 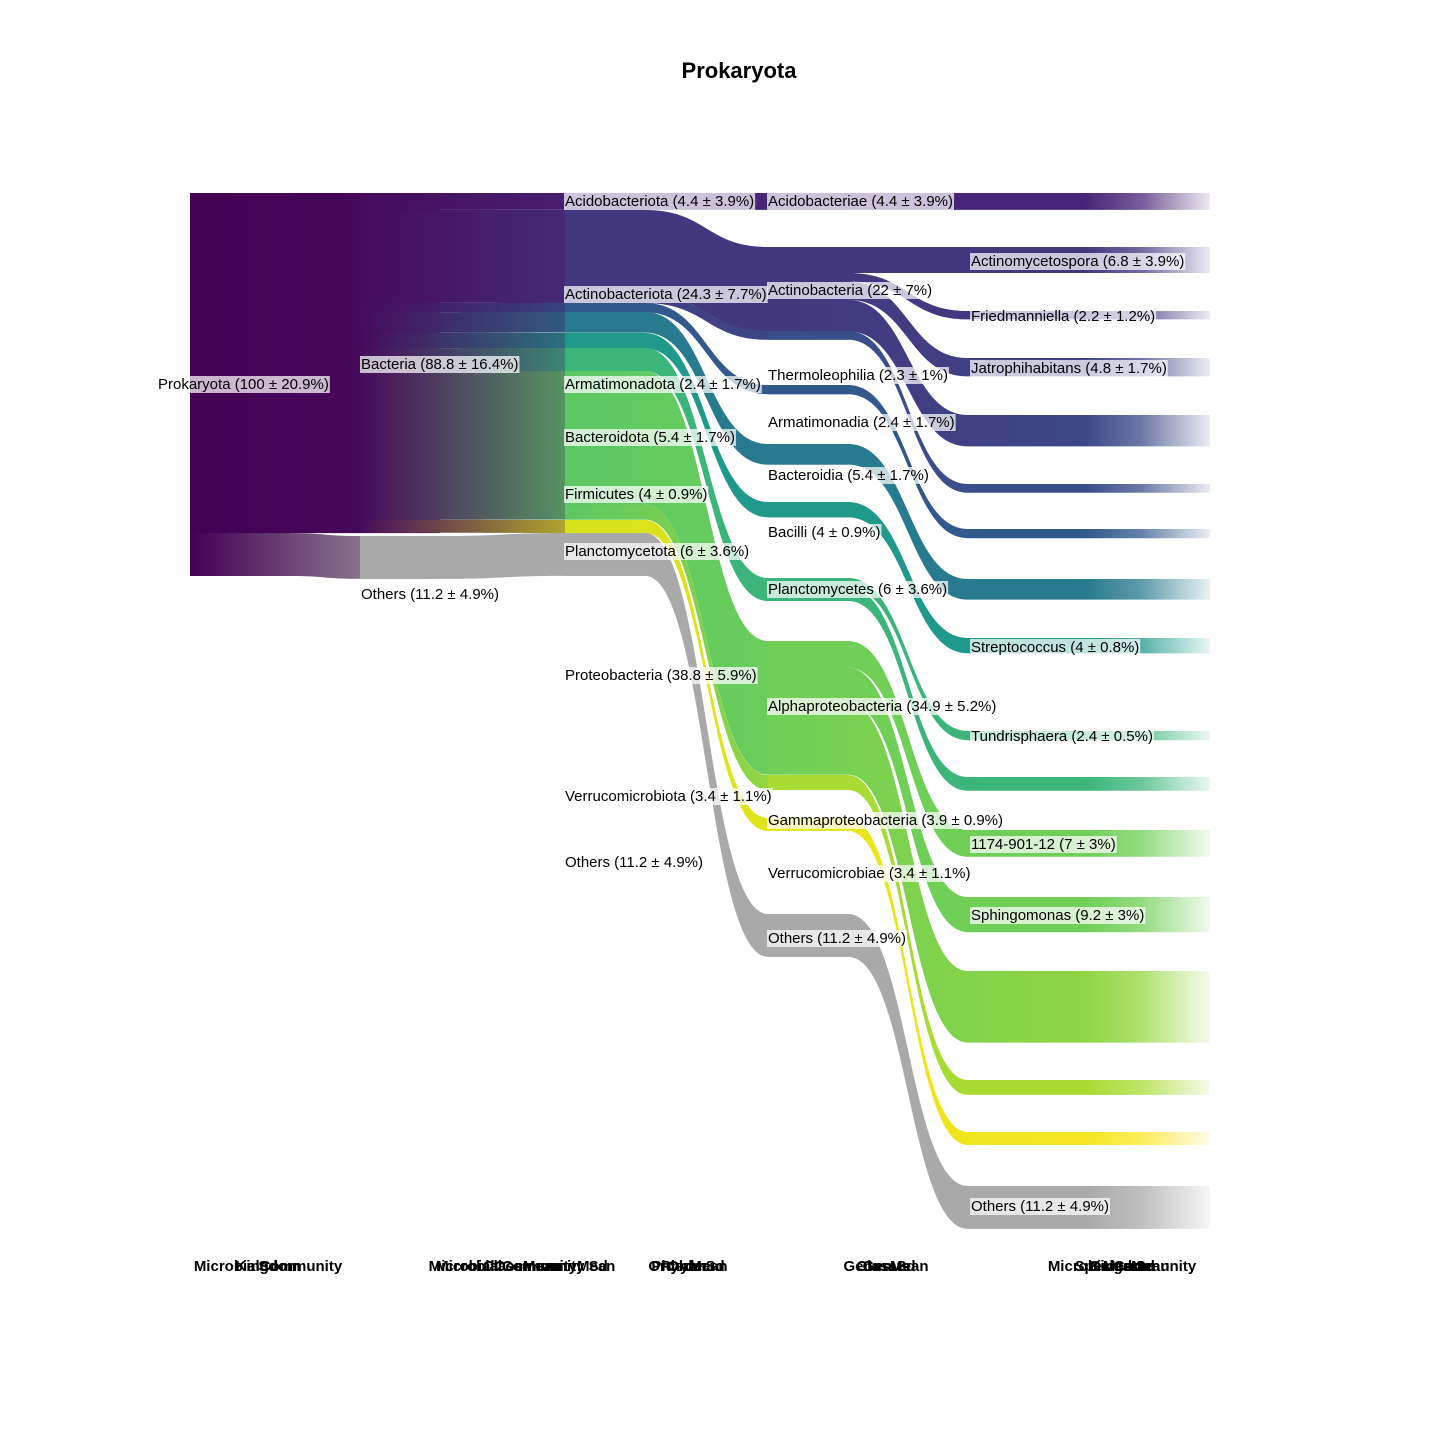 I want to click on node-label-text: Bacteroidia (5.4 ± 1.7%), so click(x=848, y=475).